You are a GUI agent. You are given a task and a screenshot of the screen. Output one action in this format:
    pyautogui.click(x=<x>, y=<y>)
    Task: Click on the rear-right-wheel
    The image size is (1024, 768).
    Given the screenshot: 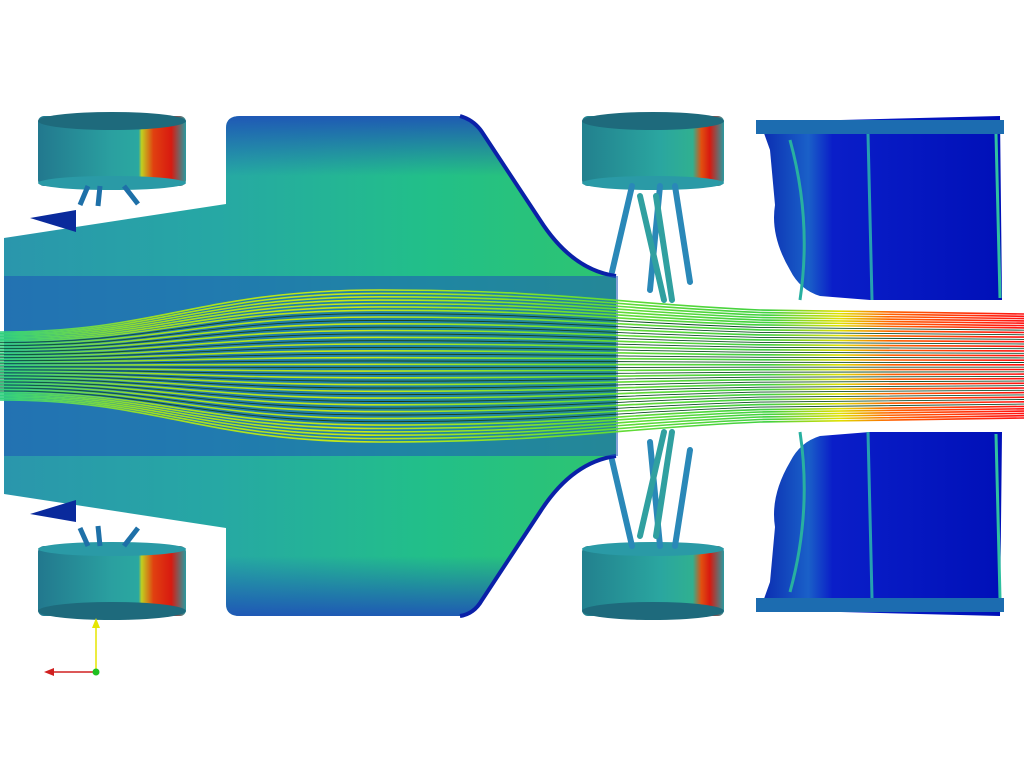 What is the action you would take?
    pyautogui.click(x=653, y=581)
    